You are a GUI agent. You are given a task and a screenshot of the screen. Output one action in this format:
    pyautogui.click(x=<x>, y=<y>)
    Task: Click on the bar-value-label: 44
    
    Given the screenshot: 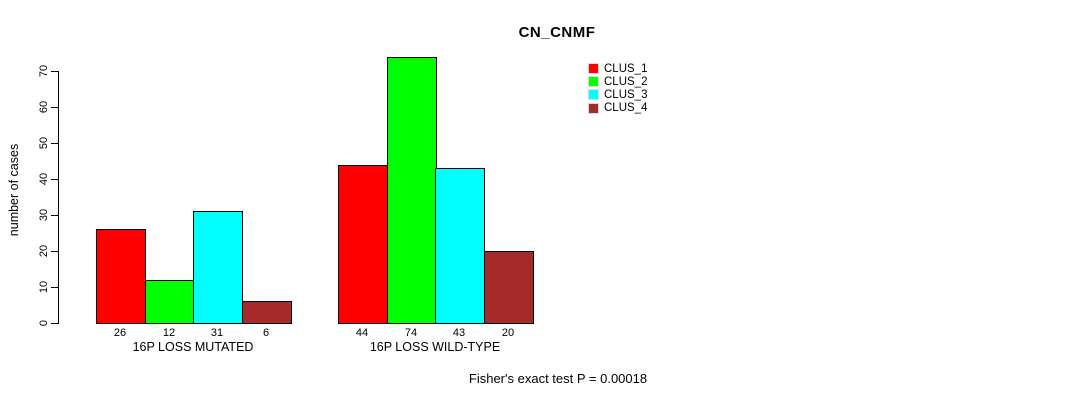 What is the action you would take?
    pyautogui.click(x=362, y=333)
    